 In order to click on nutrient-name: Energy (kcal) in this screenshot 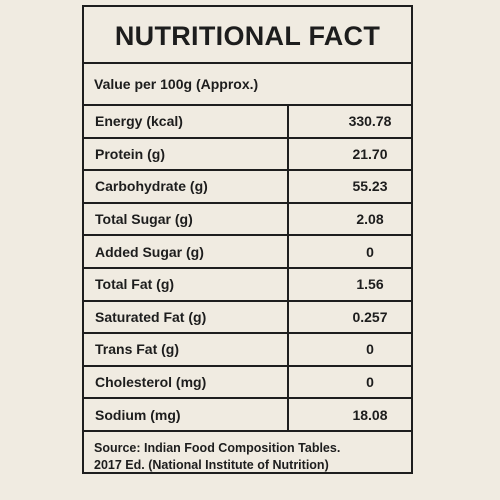, I will do `click(186, 121)`.